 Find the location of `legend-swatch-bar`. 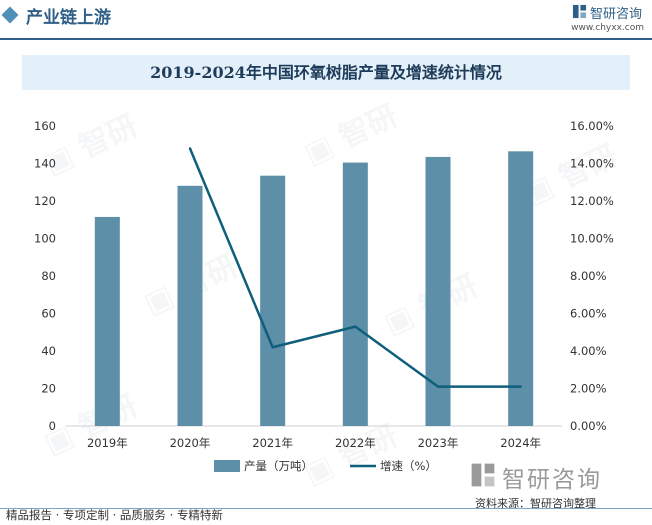

legend-swatch-bar is located at coordinates (227, 466).